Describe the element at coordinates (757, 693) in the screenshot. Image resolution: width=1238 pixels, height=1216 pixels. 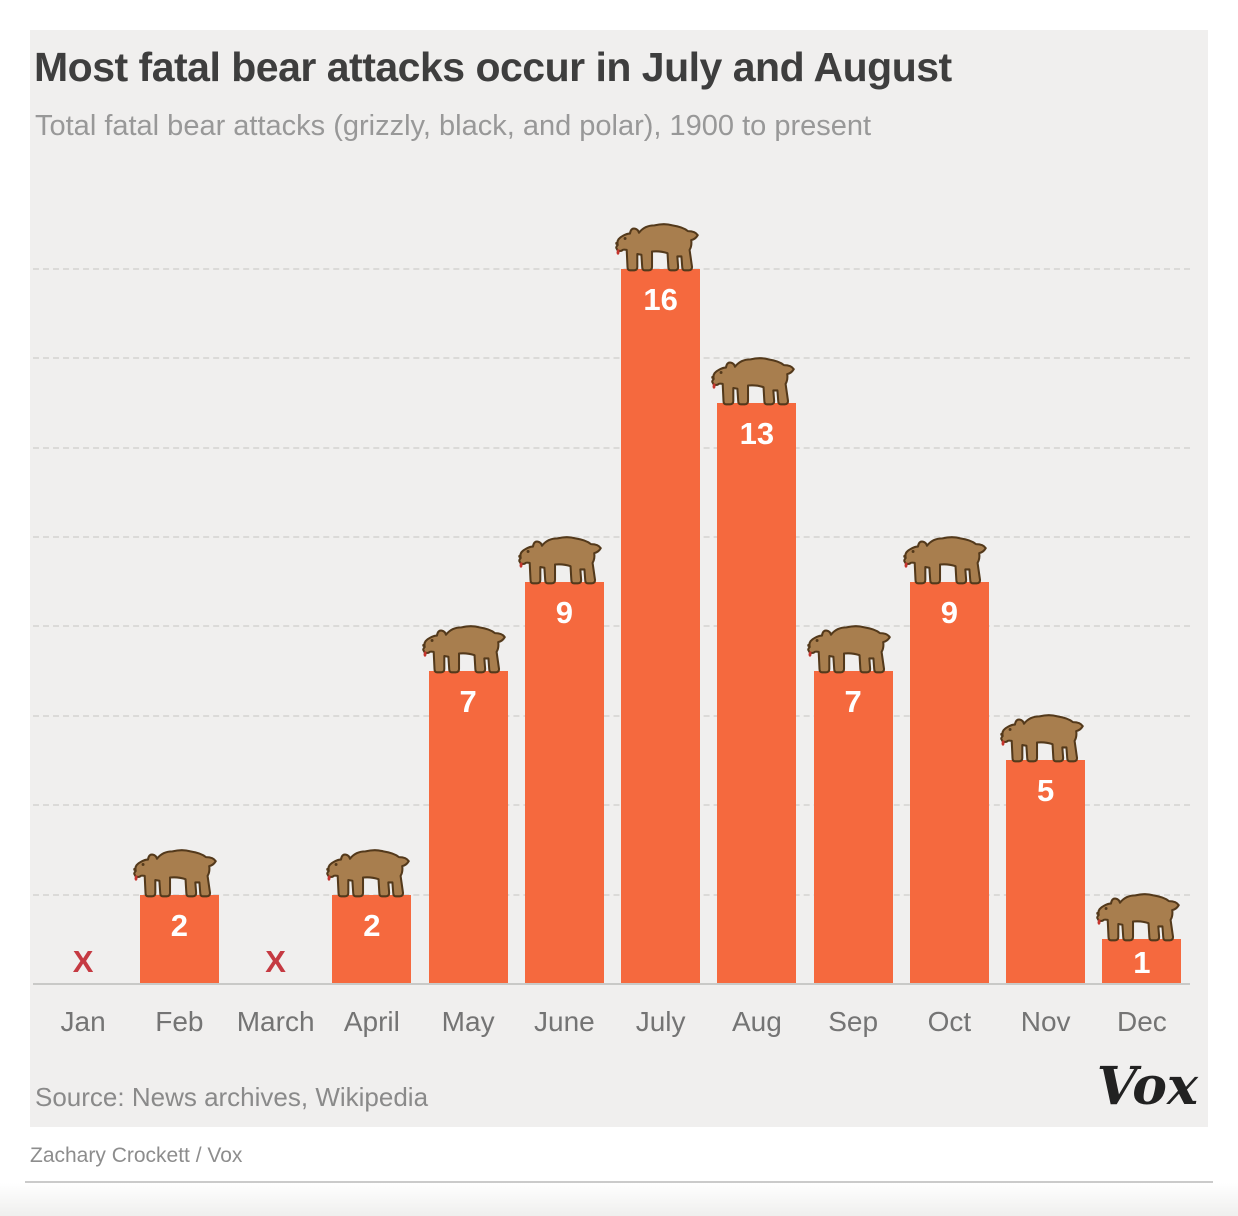
I see `bar-aug: 13` at that location.